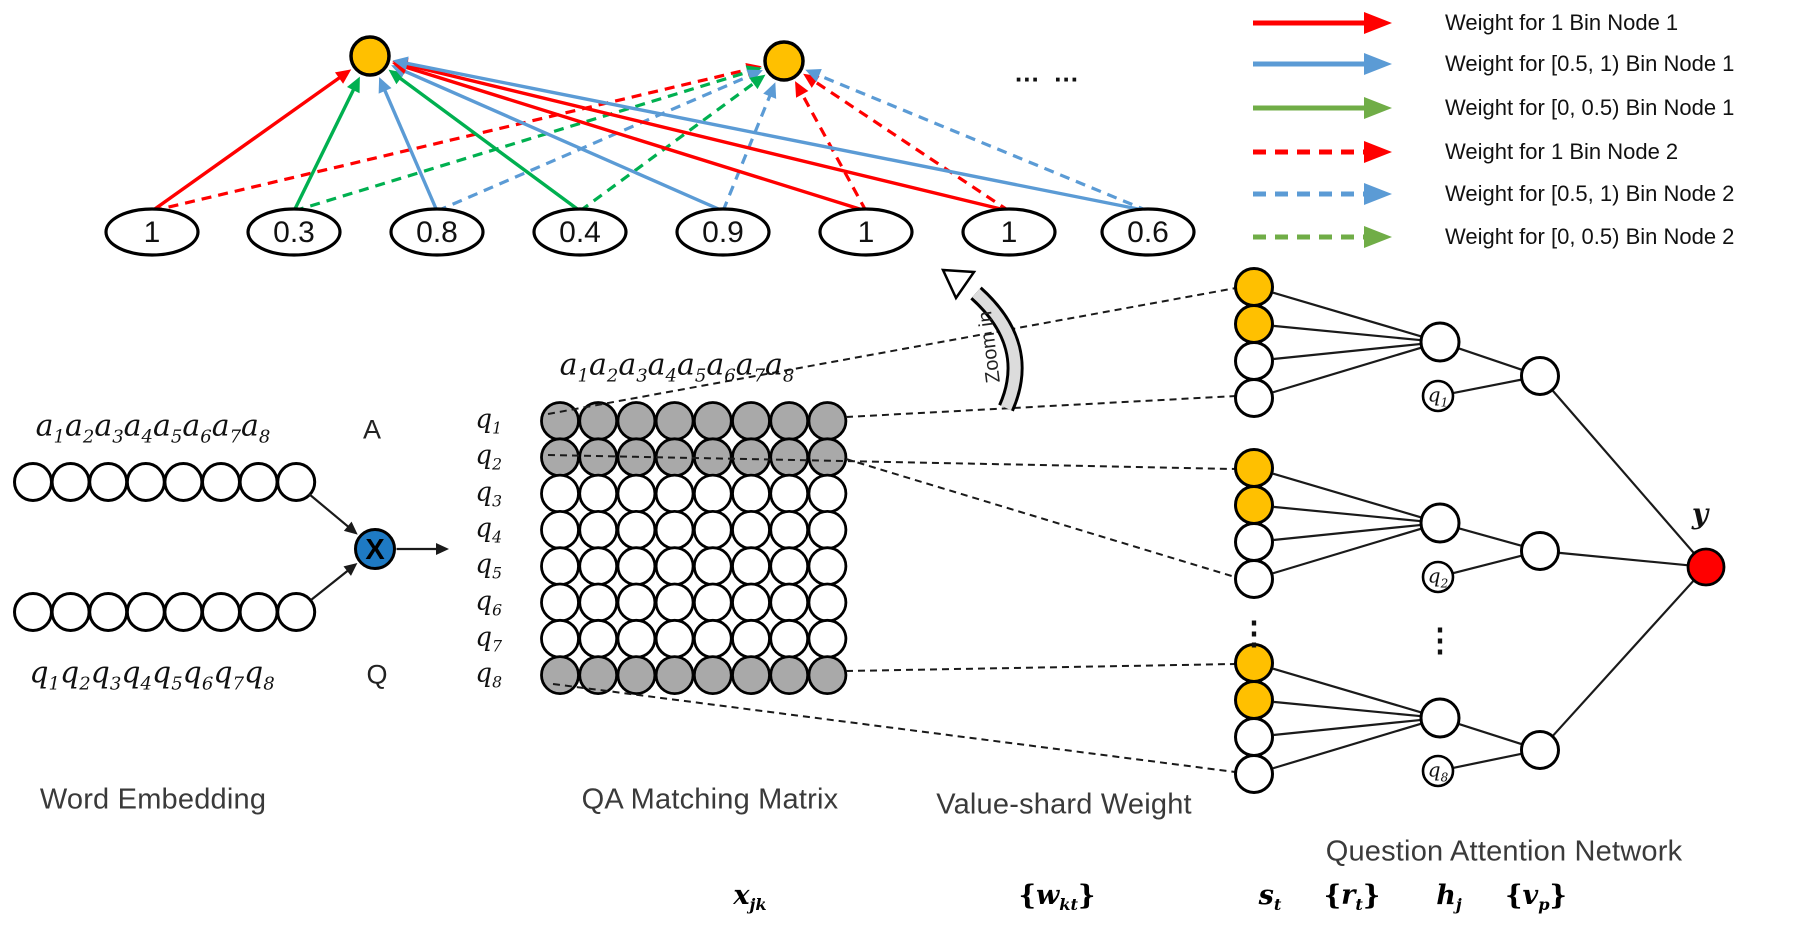  I want to click on formula-label: st, so click(1270, 897).